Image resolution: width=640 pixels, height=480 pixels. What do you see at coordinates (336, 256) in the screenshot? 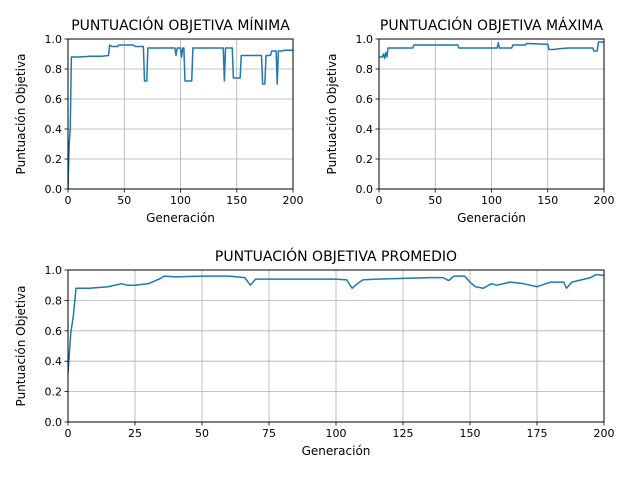
I see `chart-title: PUNTUACIÓN OBJETIVA PROMEDIO` at bounding box center [336, 256].